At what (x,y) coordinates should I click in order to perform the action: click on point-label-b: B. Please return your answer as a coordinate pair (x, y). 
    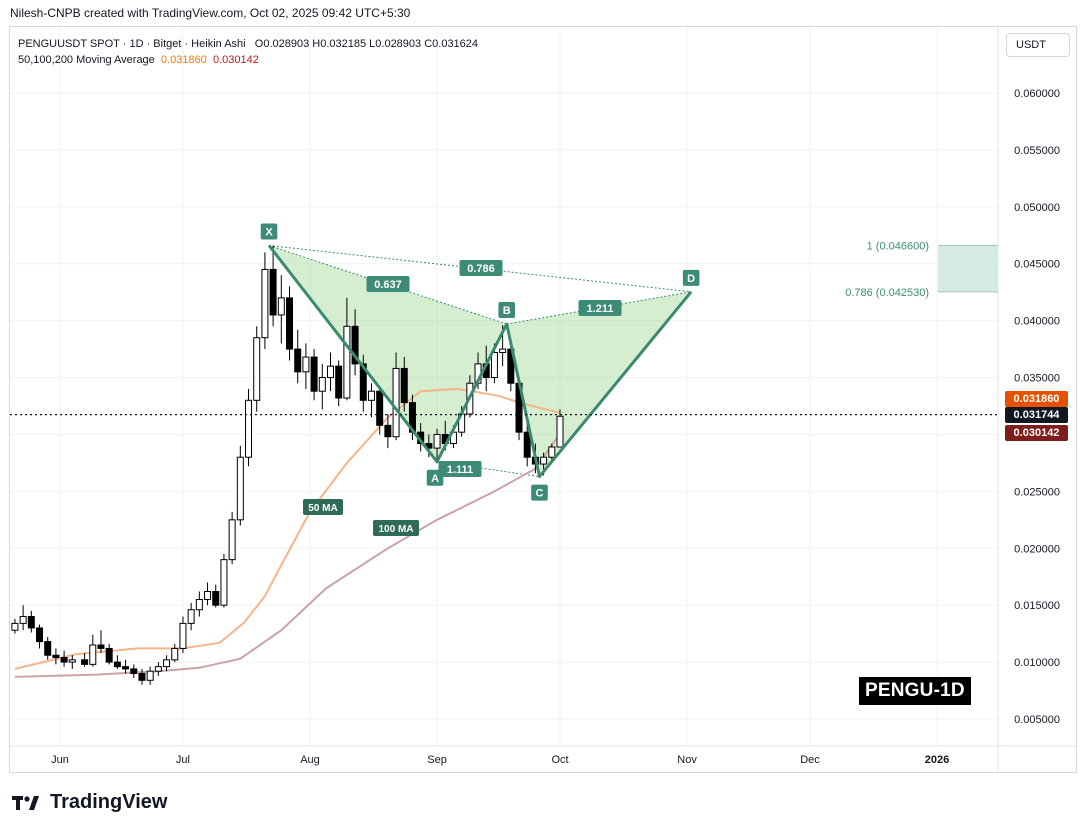
    Looking at the image, I should click on (507, 311).